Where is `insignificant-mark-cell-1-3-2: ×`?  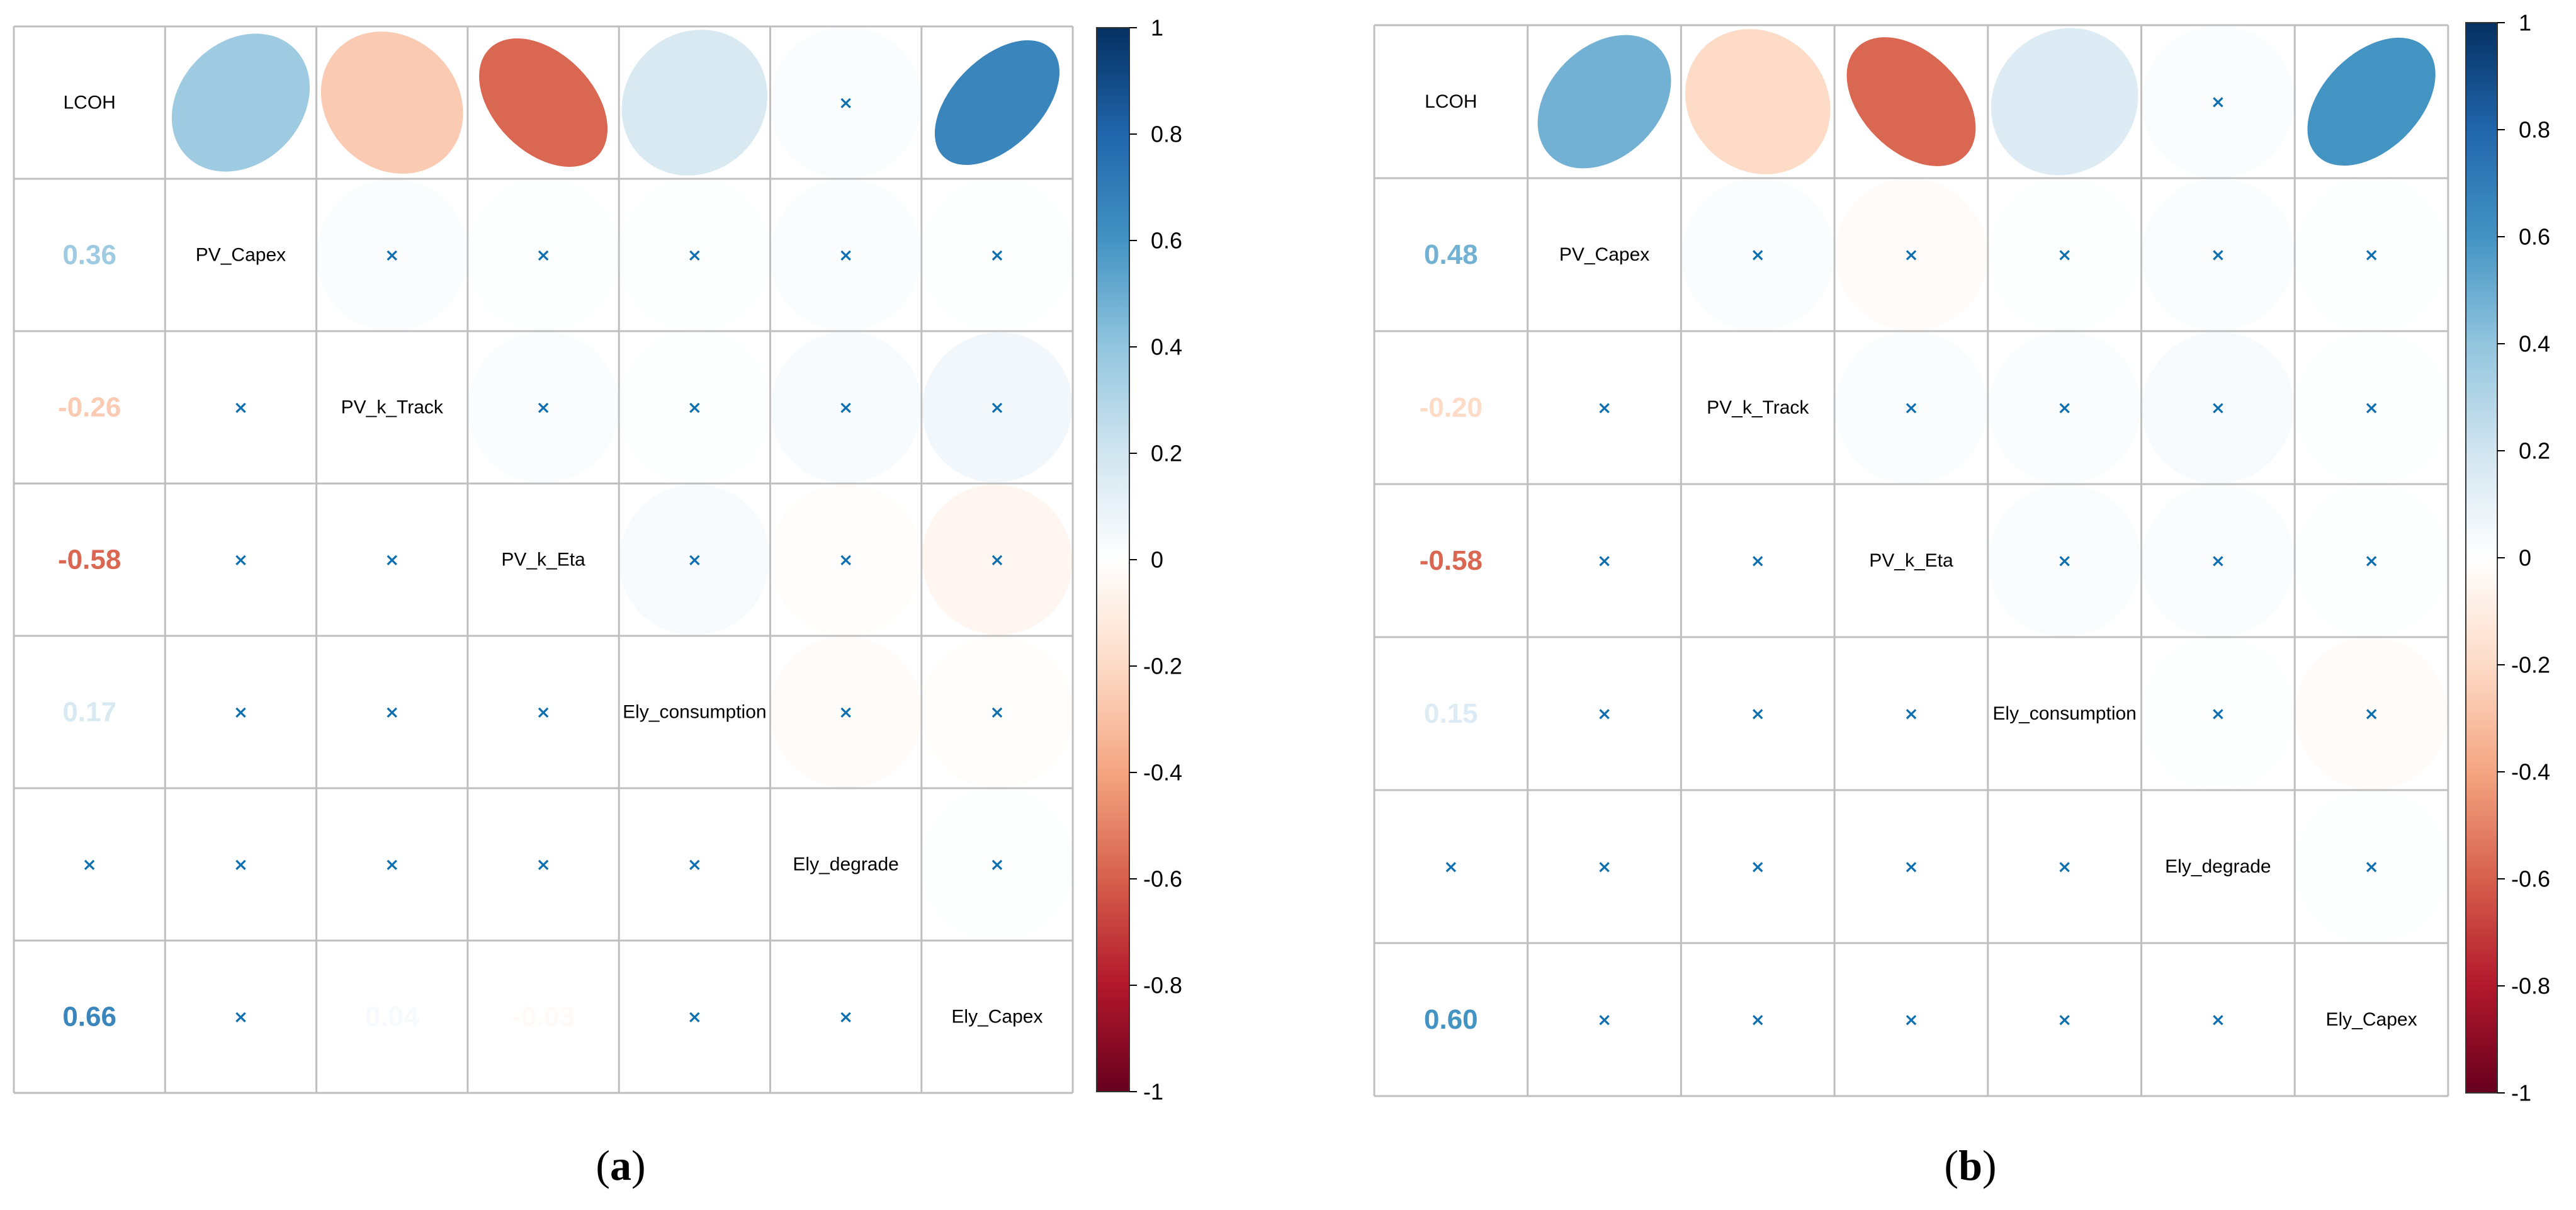
insignificant-mark-cell-1-3-2: × is located at coordinates (1758, 560).